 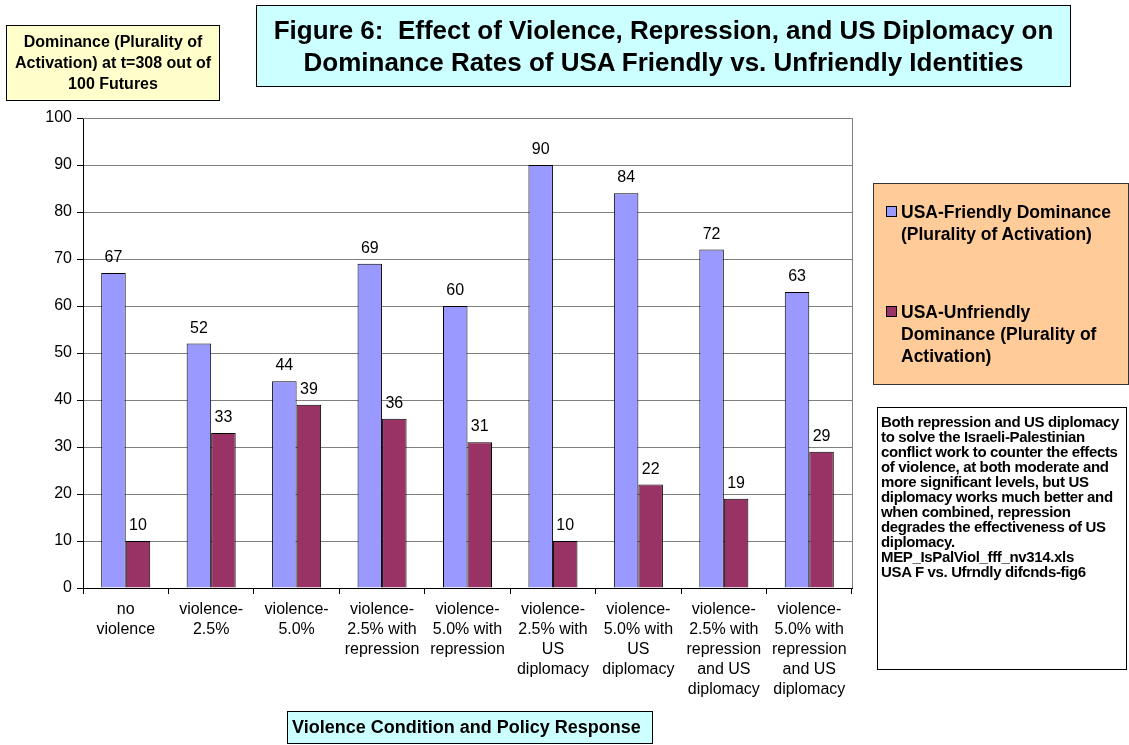 What do you see at coordinates (797, 275) in the screenshot?
I see `data-label: 63` at bounding box center [797, 275].